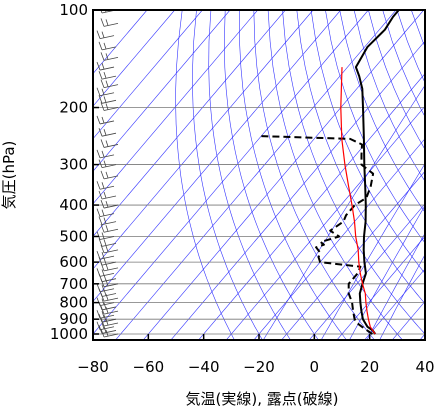 The width and height of the screenshot is (435, 412). I want to click on x-tick-label: 40, so click(424, 367).